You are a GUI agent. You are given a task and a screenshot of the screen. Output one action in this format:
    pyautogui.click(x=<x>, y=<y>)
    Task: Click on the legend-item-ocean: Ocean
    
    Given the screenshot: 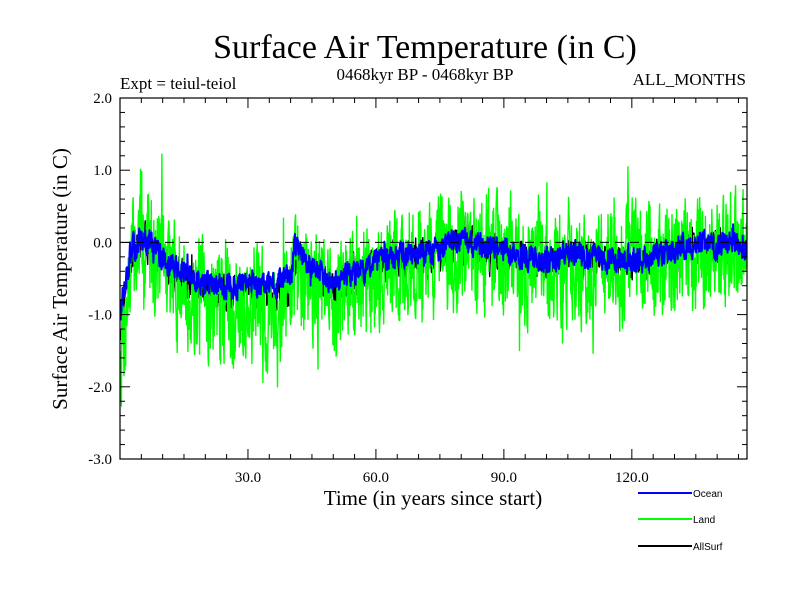 What is the action you would take?
    pyautogui.click(x=680, y=494)
    